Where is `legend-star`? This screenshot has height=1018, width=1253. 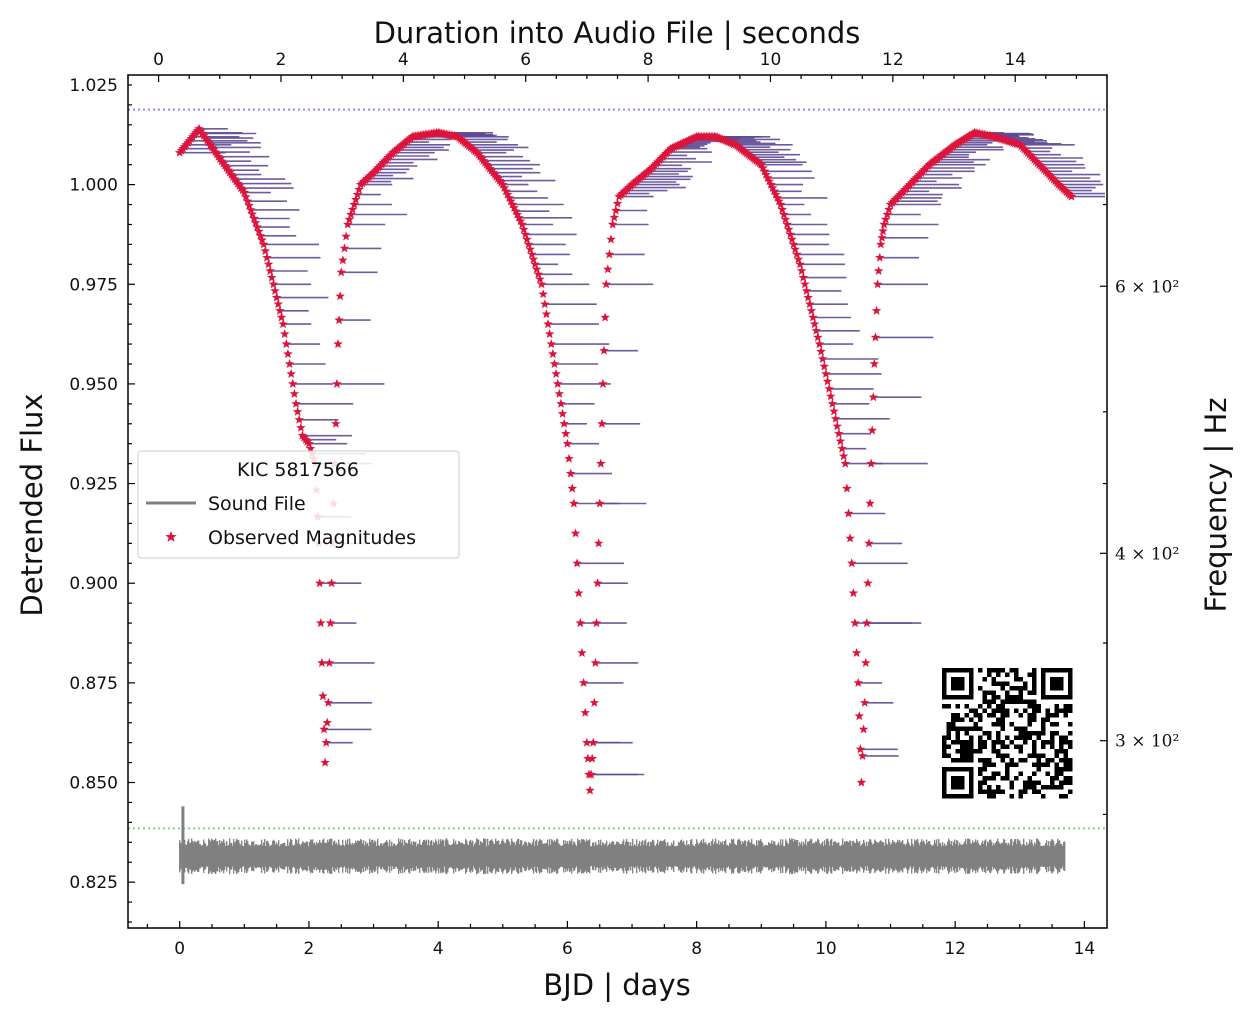
legend-star is located at coordinates (171, 536).